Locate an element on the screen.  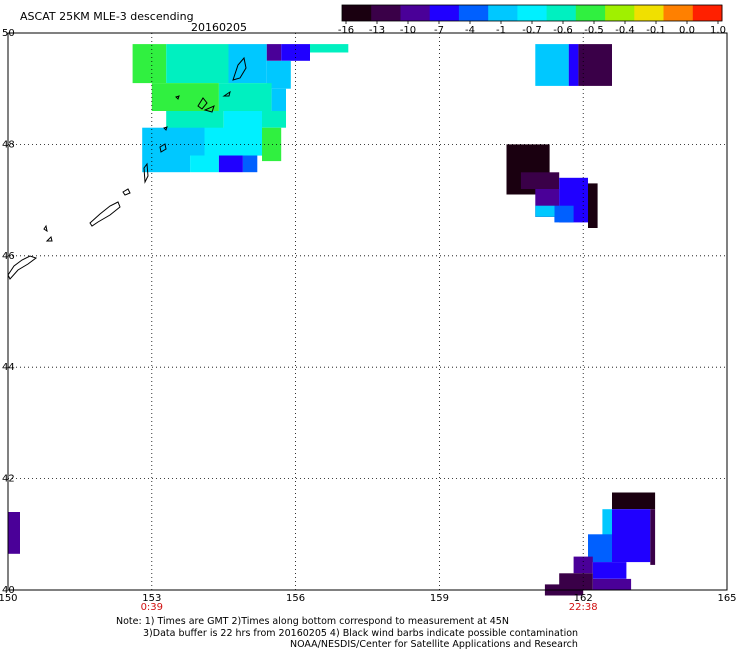
swath-kuril-north is located at coordinates (240, 108).